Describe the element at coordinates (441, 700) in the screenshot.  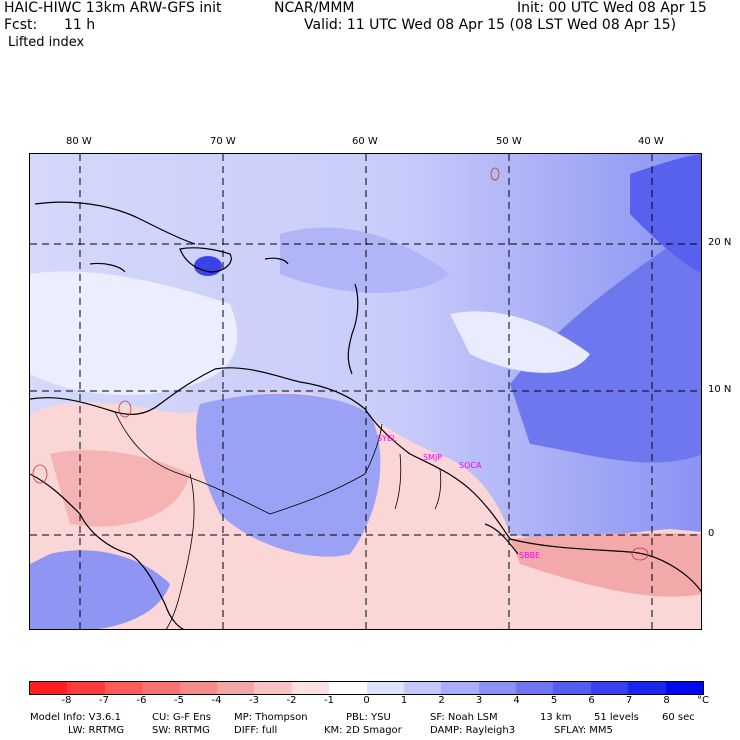
I see `colorbar-tick-label: 2` at that location.